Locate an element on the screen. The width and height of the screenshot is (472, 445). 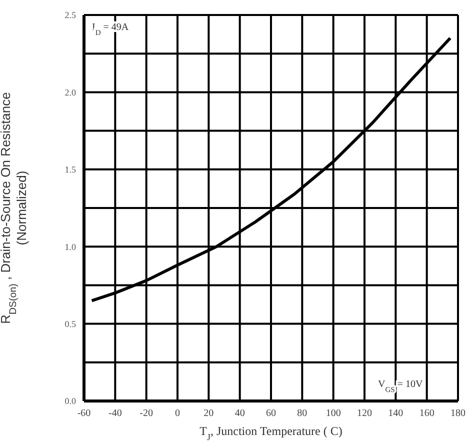
x-tick-label: -20 is located at coordinates (147, 414).